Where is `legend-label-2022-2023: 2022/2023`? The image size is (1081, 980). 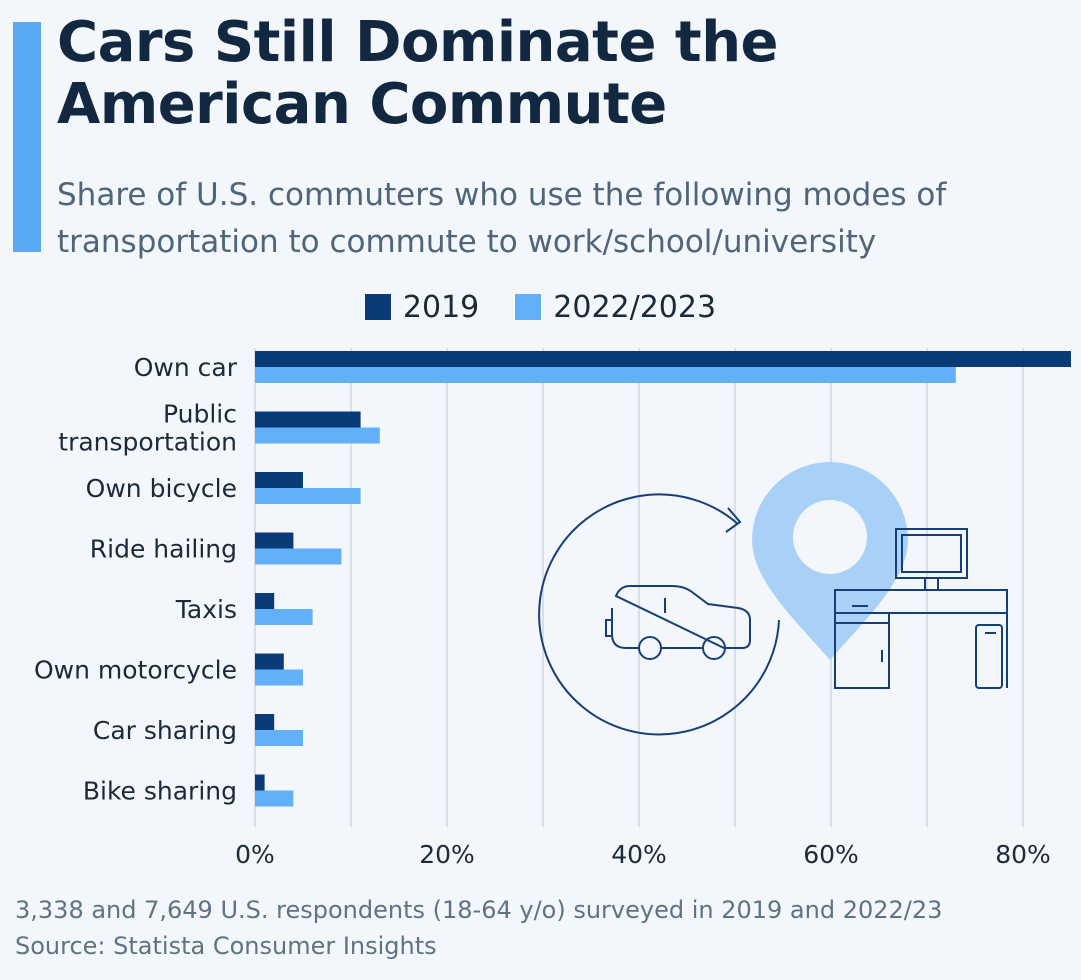
legend-label-2022-2023: 2022/2023 is located at coordinates (635, 307).